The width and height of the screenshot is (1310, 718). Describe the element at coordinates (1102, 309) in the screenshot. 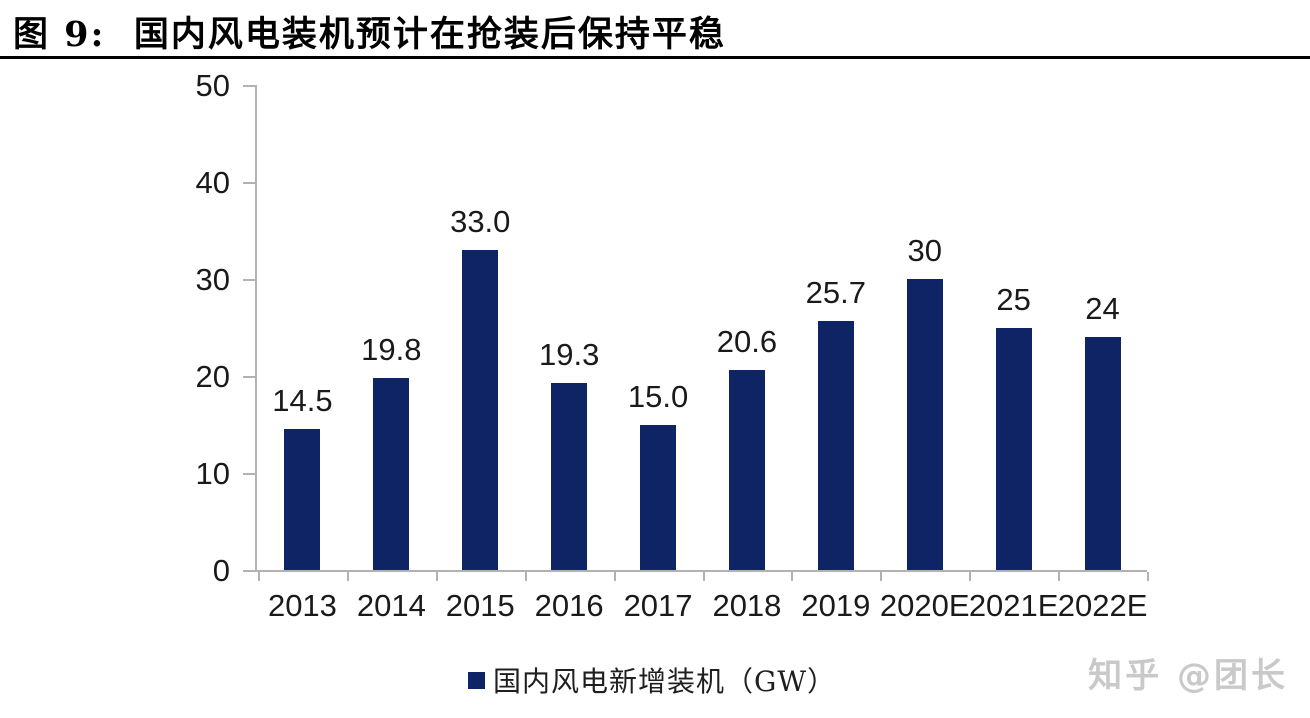

I see `value-label-2022E: 24` at that location.